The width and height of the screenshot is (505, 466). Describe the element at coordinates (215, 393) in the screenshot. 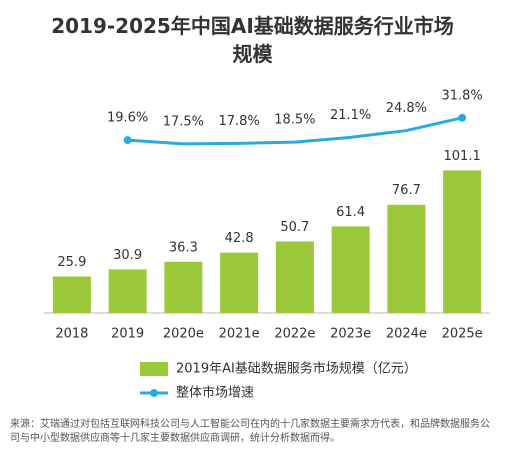

I see `legend-label: 整体市场增速` at that location.